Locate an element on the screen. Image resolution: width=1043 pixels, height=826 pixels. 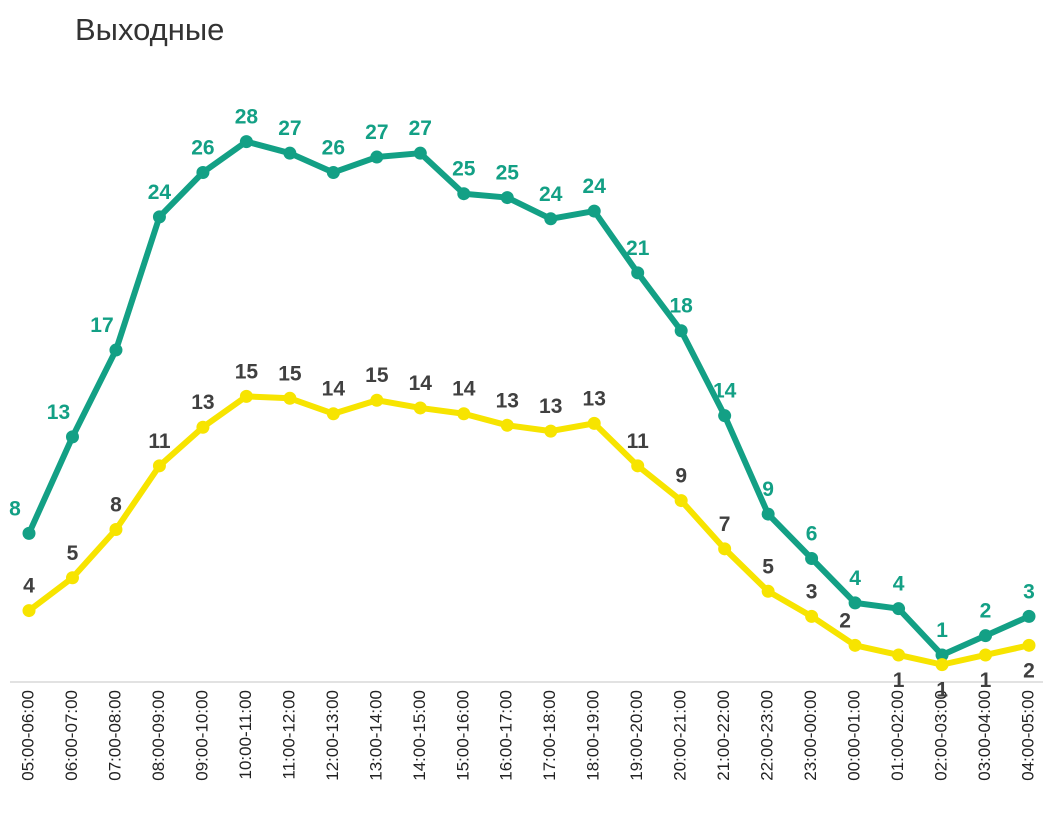
x-tick-label: 04:00-05:00 is located at coordinates (1027, 735).